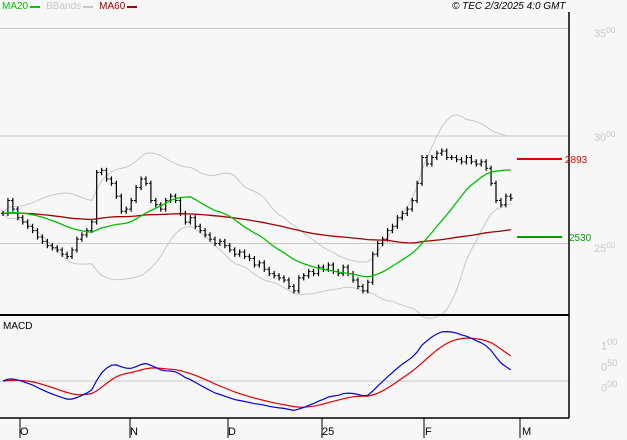 The height and width of the screenshot is (440, 627). What do you see at coordinates (605, 248) in the screenshot?
I see `y-tick-label: 2500` at bounding box center [605, 248].